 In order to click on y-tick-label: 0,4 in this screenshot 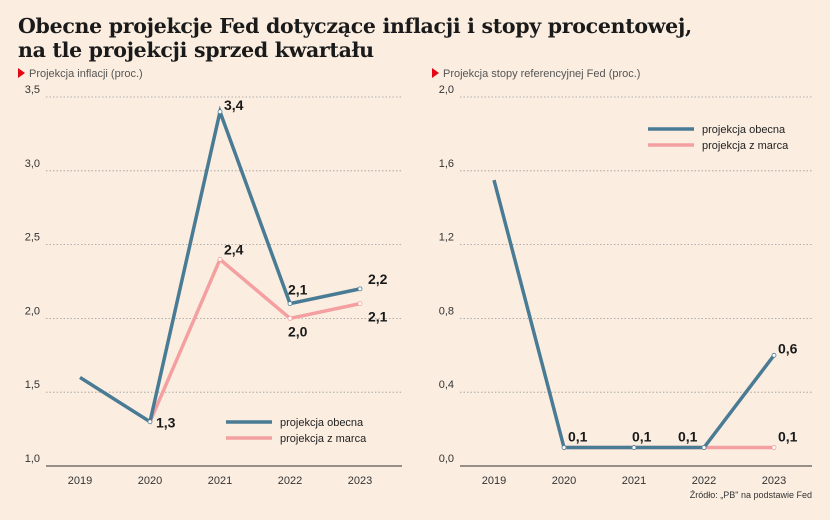, I will do `click(446, 385)`.